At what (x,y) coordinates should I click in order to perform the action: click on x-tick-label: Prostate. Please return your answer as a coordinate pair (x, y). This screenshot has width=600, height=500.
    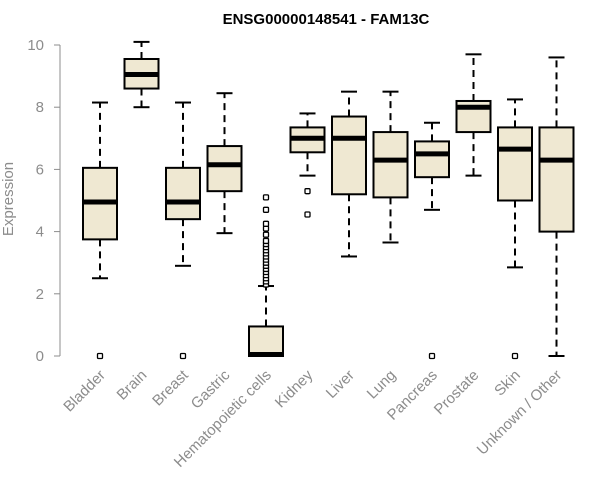
    Looking at the image, I should click on (457, 393).